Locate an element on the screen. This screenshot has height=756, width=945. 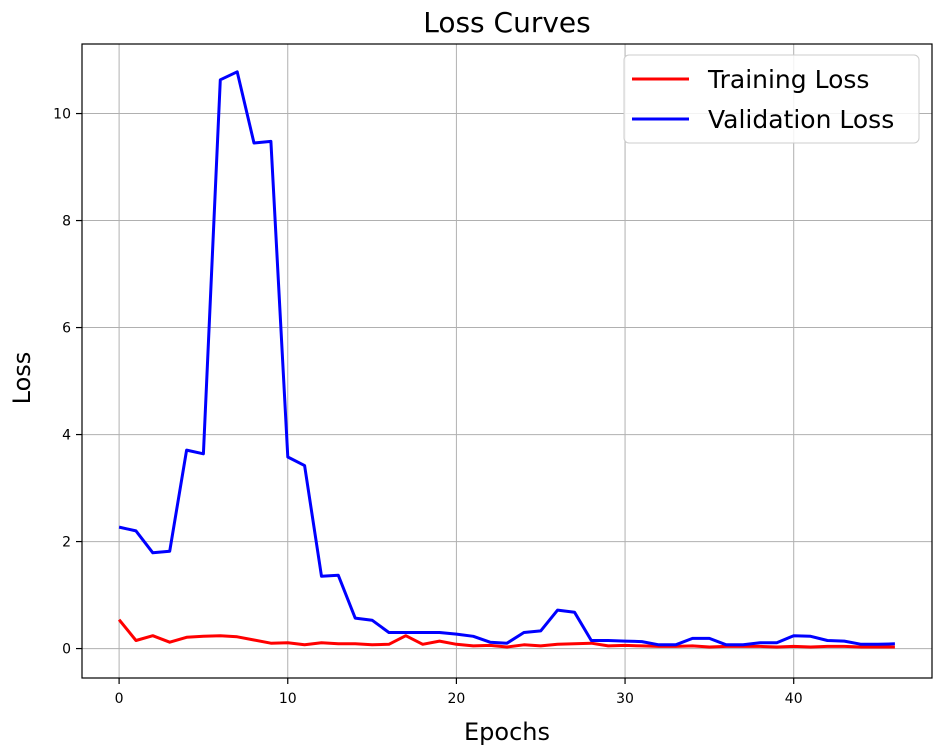
y-tick-label: 8 is located at coordinates (66, 222).